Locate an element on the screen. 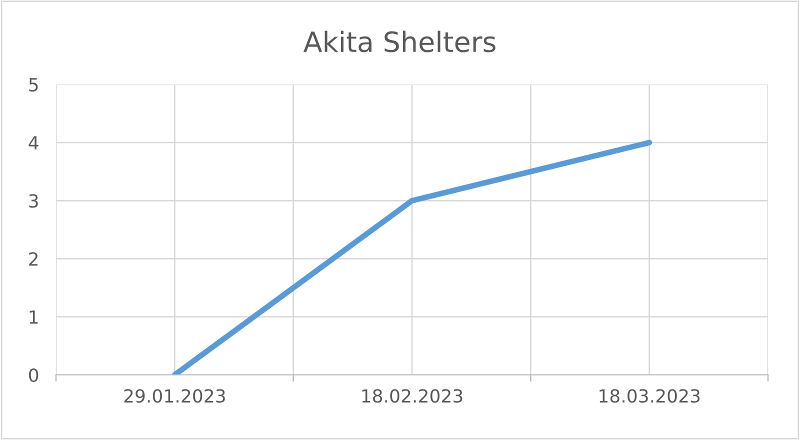 The image size is (800, 440). x-tick-label: 18.03.2023 is located at coordinates (650, 396).